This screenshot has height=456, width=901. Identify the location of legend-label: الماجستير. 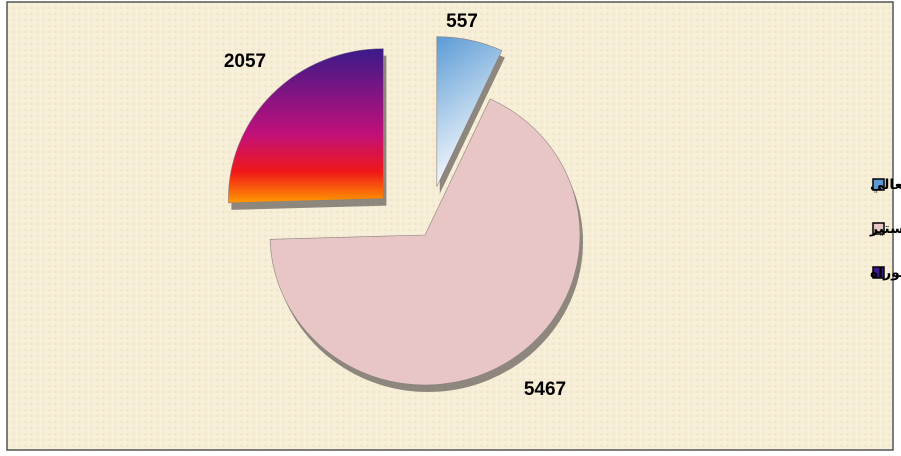
(885, 229).